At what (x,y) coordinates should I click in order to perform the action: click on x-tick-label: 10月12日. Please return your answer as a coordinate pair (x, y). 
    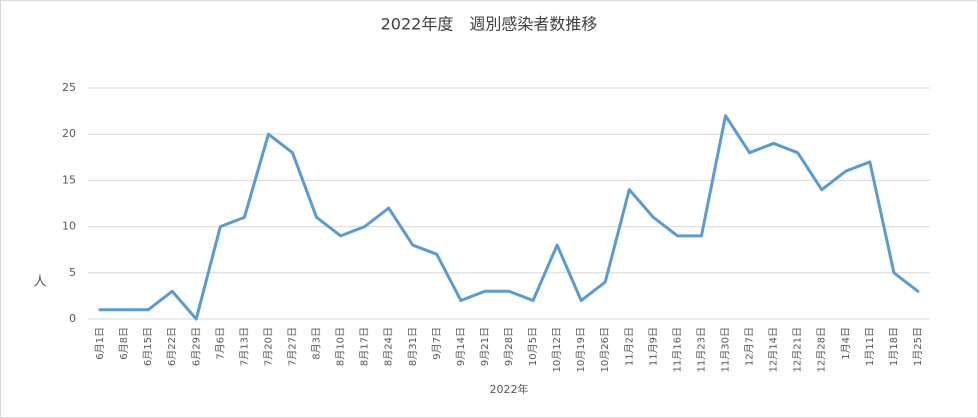
    Looking at the image, I should click on (557, 349).